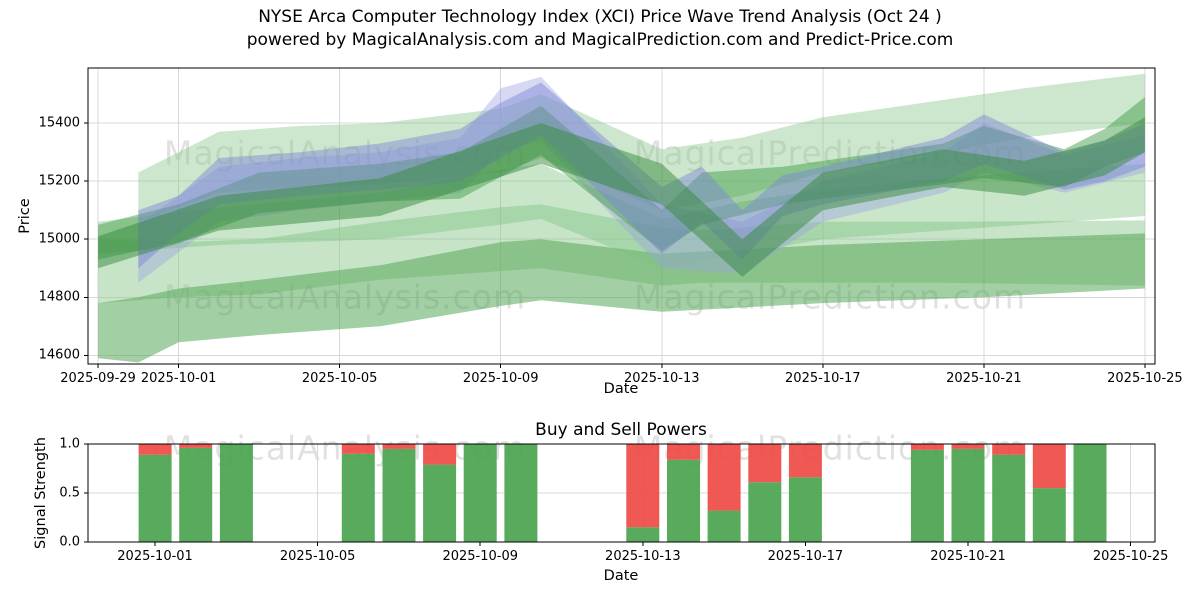 The height and width of the screenshot is (600, 1200). What do you see at coordinates (621, 576) in the screenshot?
I see `date-axis-label-bottom: Date` at bounding box center [621, 576].